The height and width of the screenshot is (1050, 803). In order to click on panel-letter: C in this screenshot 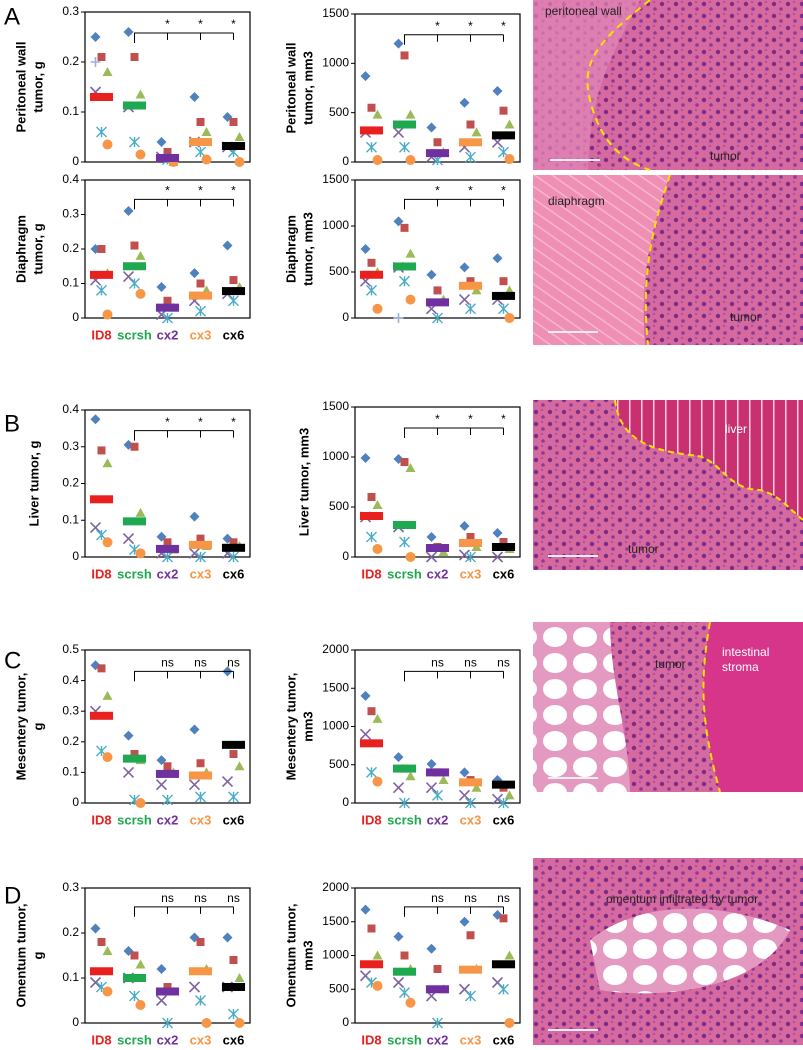, I will do `click(12, 660)`.